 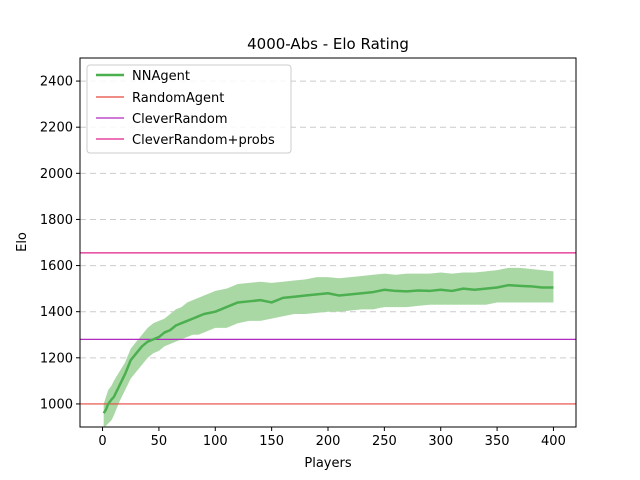 What do you see at coordinates (440, 441) in the screenshot?
I see `x-tick-label: 300` at bounding box center [440, 441].